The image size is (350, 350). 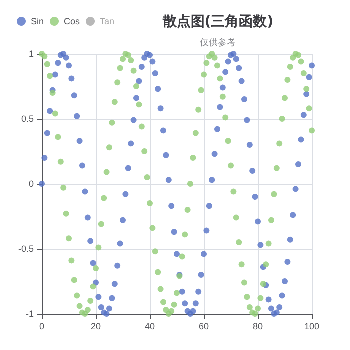 What do you see at coordinates (258, 327) in the screenshot?
I see `x-tick-label: 80` at bounding box center [258, 327].